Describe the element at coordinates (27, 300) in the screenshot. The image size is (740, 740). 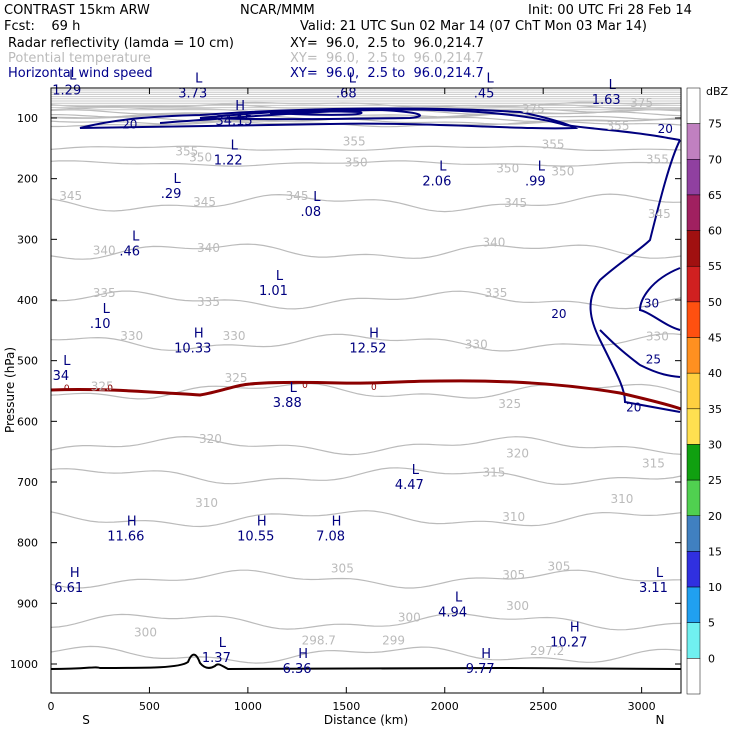
I see `y-tick-label: 400` at that location.